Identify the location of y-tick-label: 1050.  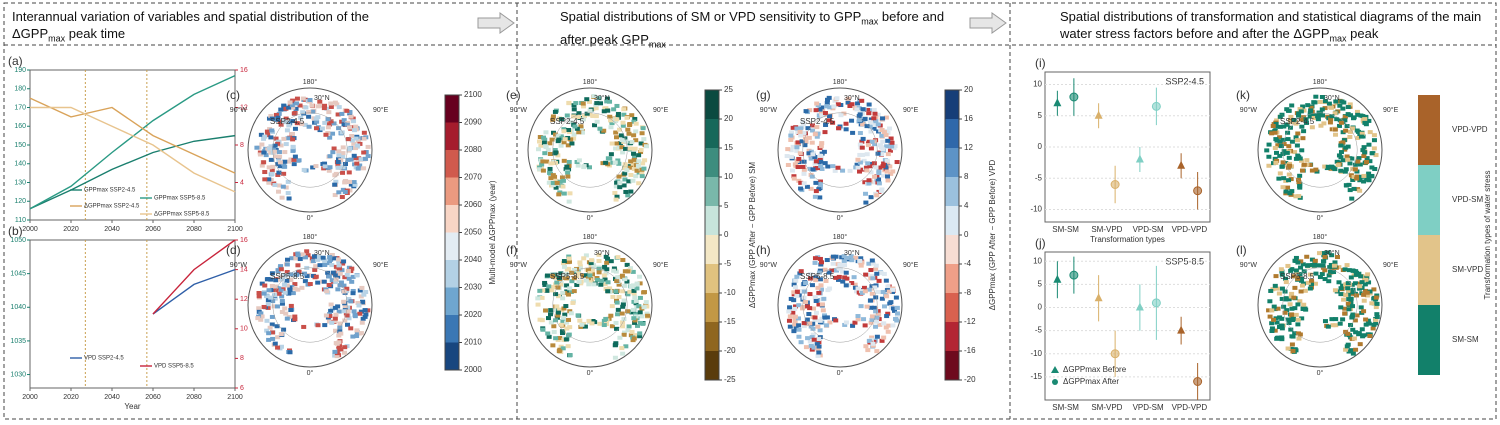
(18, 240).